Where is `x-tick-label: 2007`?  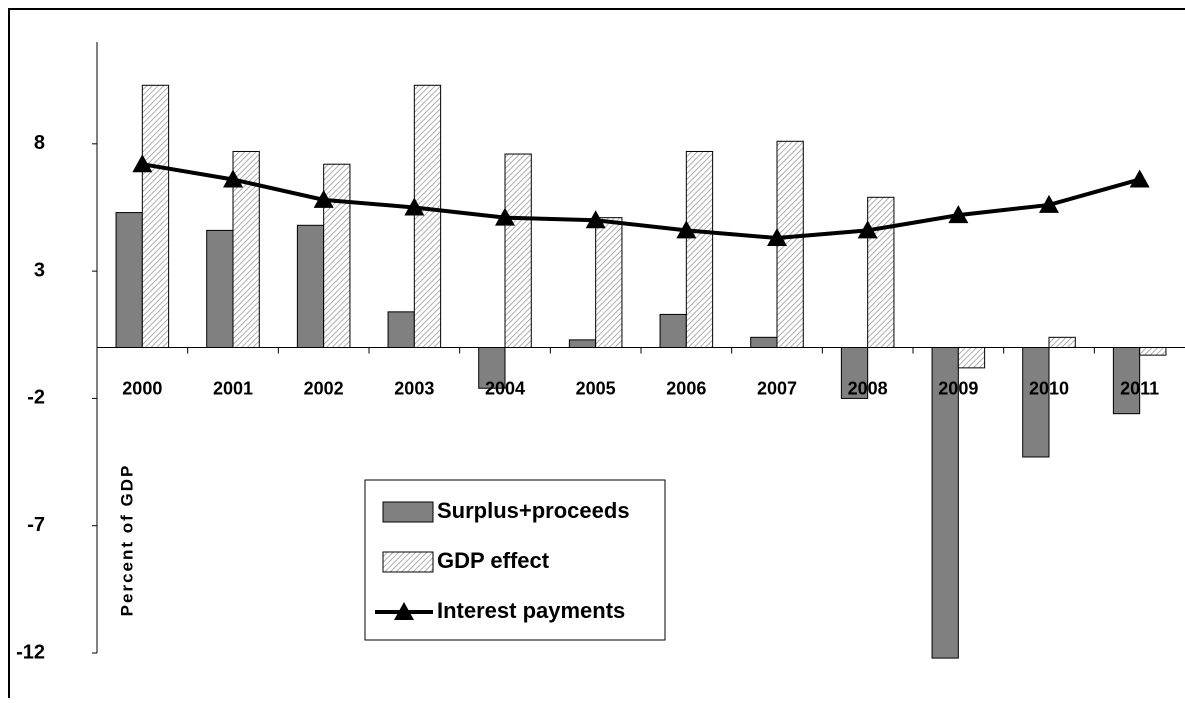
x-tick-label: 2007 is located at coordinates (777, 388).